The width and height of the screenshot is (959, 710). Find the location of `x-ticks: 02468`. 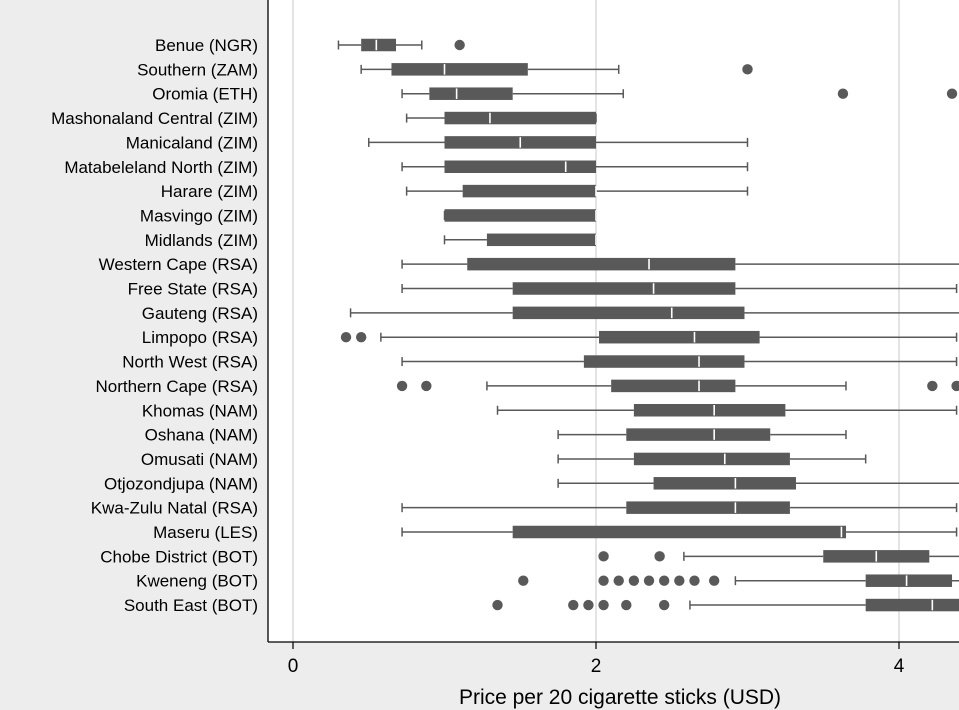

x-ticks: 02468 is located at coordinates (596, 659).